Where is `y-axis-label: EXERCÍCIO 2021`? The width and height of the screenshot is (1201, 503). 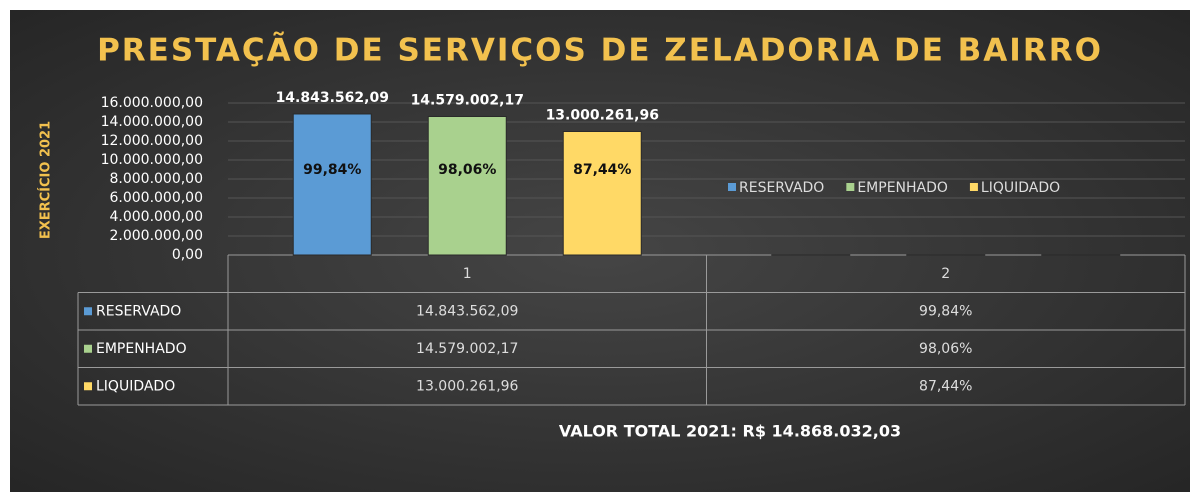 y-axis-label: EXERCÍCIO 2021 is located at coordinates (46, 180).